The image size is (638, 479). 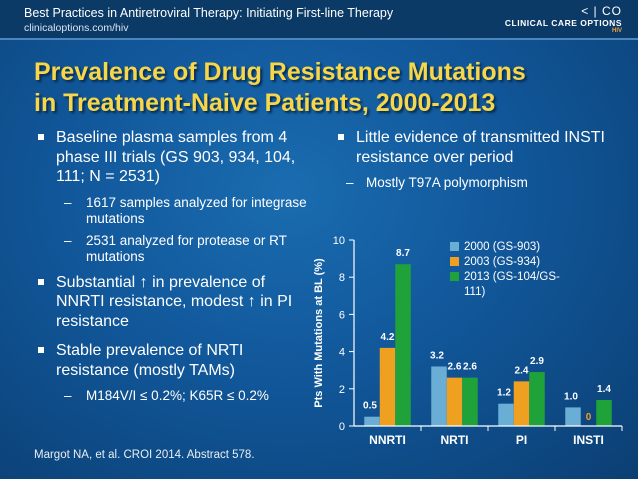 What do you see at coordinates (616, 31) in the screenshot?
I see `logo-sub: HIV` at bounding box center [616, 31].